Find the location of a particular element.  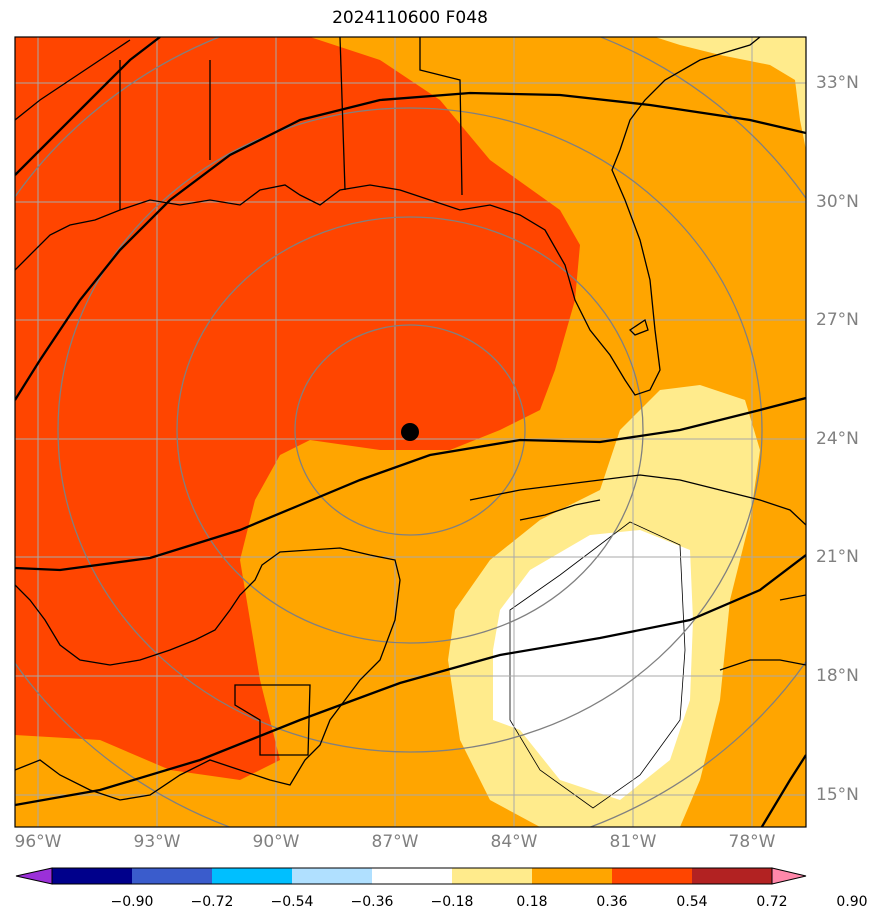

lat-label-15n: 15°N is located at coordinates (837, 795).